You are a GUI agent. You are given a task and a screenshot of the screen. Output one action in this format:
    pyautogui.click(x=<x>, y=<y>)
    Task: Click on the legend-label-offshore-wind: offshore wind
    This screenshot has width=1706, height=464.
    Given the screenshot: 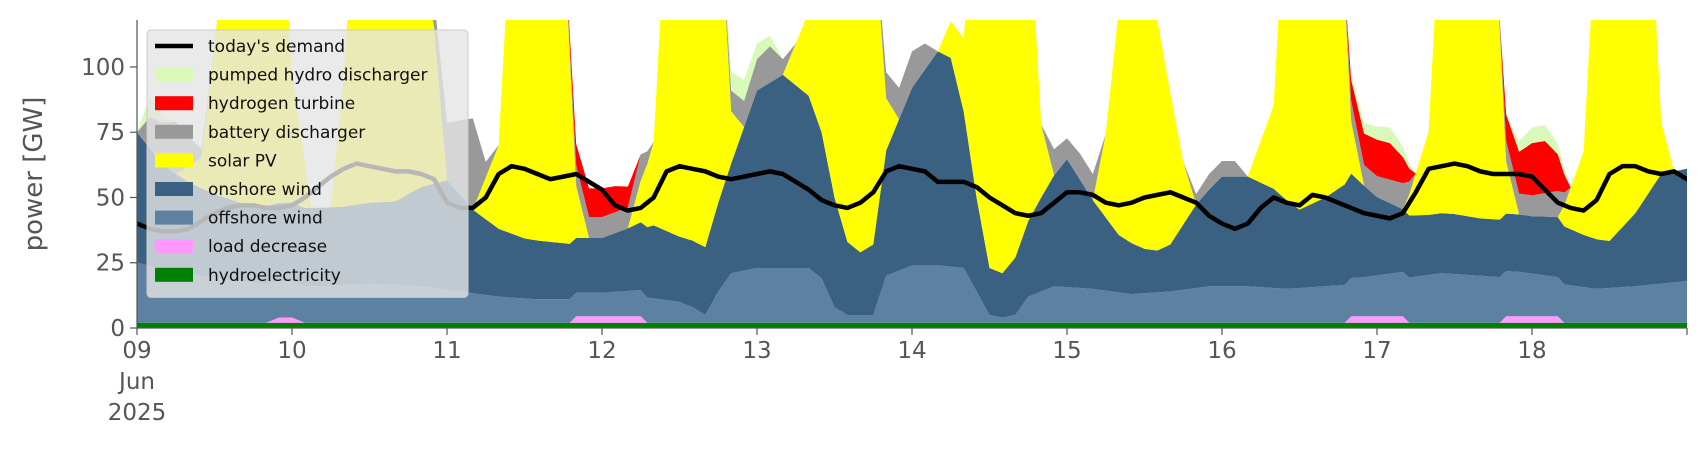 What is the action you would take?
    pyautogui.click(x=265, y=219)
    